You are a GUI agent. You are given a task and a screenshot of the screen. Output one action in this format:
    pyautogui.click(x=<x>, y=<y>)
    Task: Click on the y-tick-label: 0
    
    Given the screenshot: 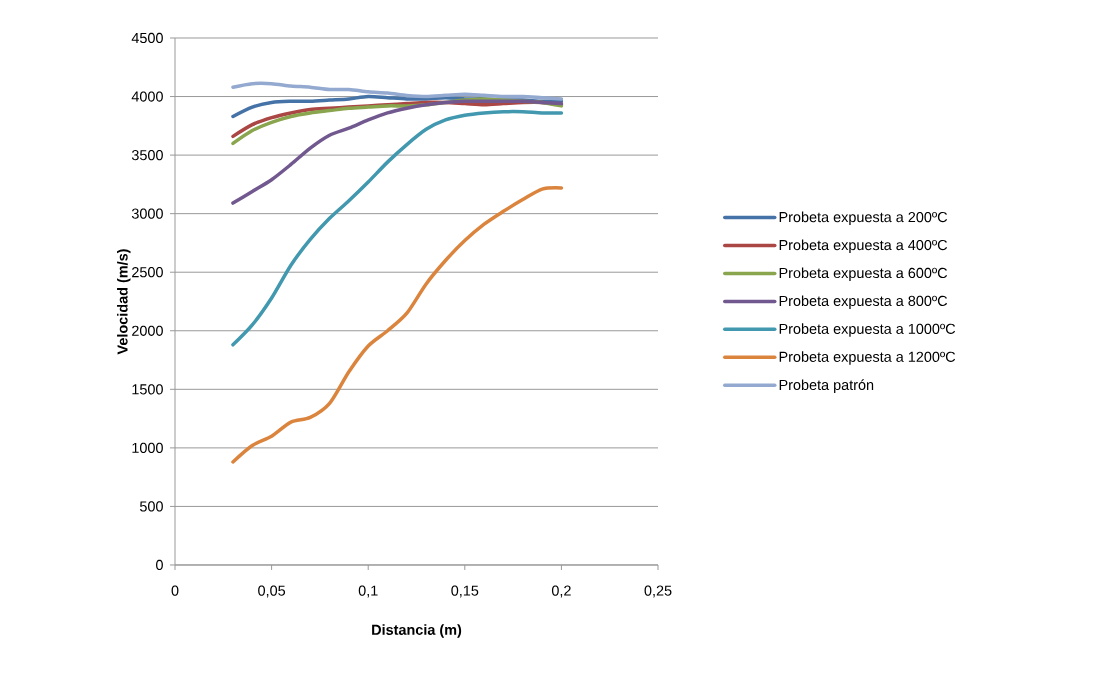 What is the action you would take?
    pyautogui.click(x=159, y=565)
    